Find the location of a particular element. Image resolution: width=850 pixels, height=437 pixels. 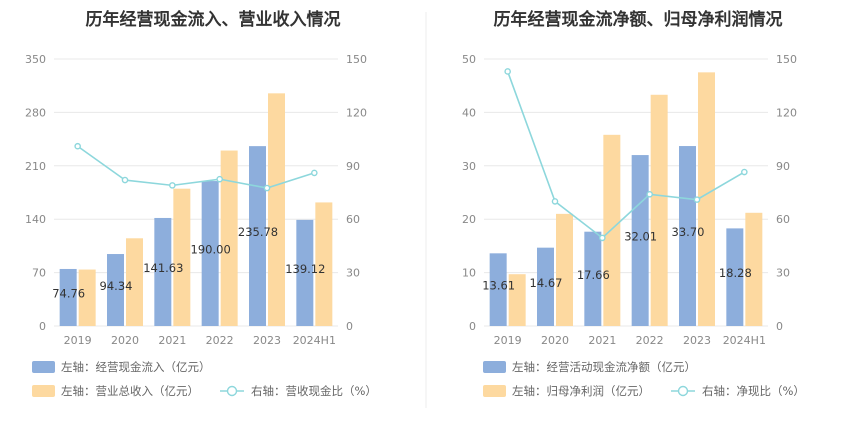

data-label: 18.28 is located at coordinates (735, 273).